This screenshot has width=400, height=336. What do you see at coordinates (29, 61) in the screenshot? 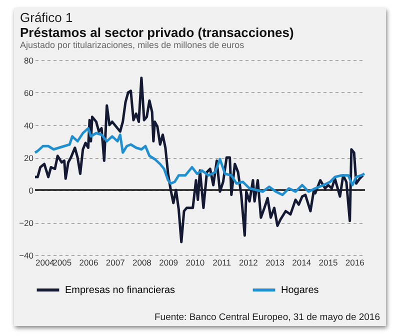
I see `y-tick-label: 80` at bounding box center [29, 61].